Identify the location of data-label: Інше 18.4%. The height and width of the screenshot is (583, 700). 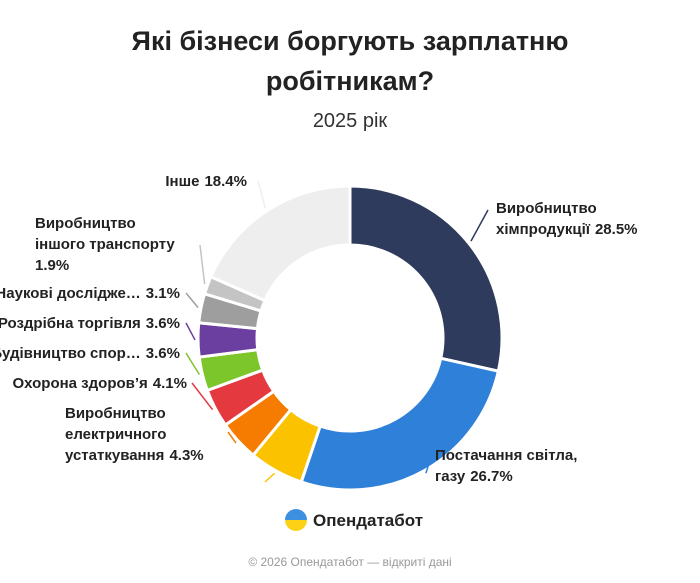
(206, 181).